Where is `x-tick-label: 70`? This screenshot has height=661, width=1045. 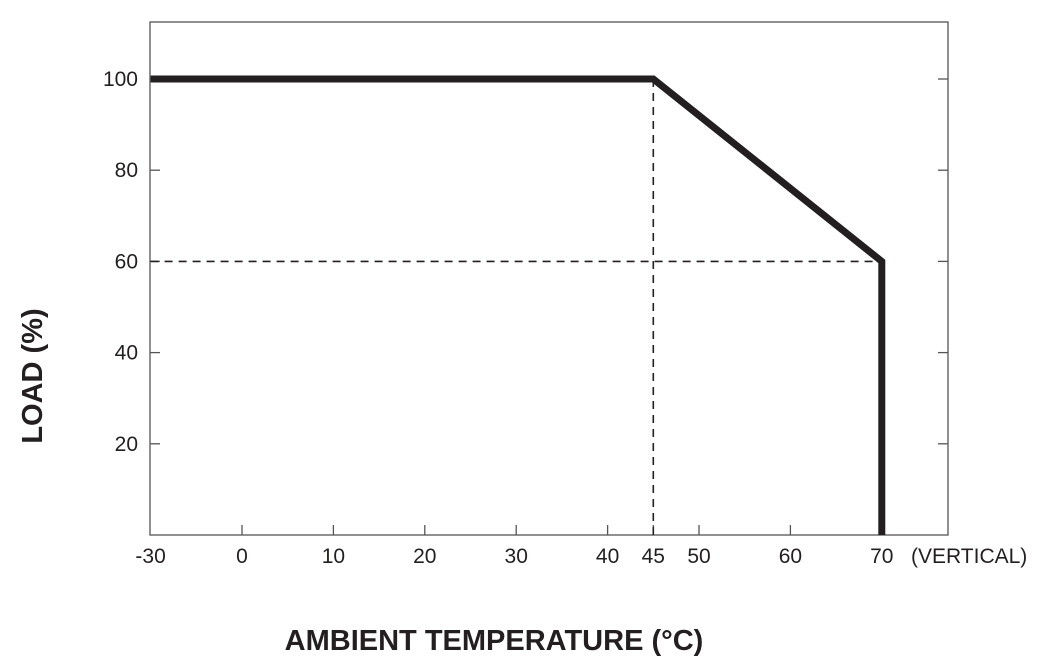
x-tick-label: 70 is located at coordinates (881, 556).